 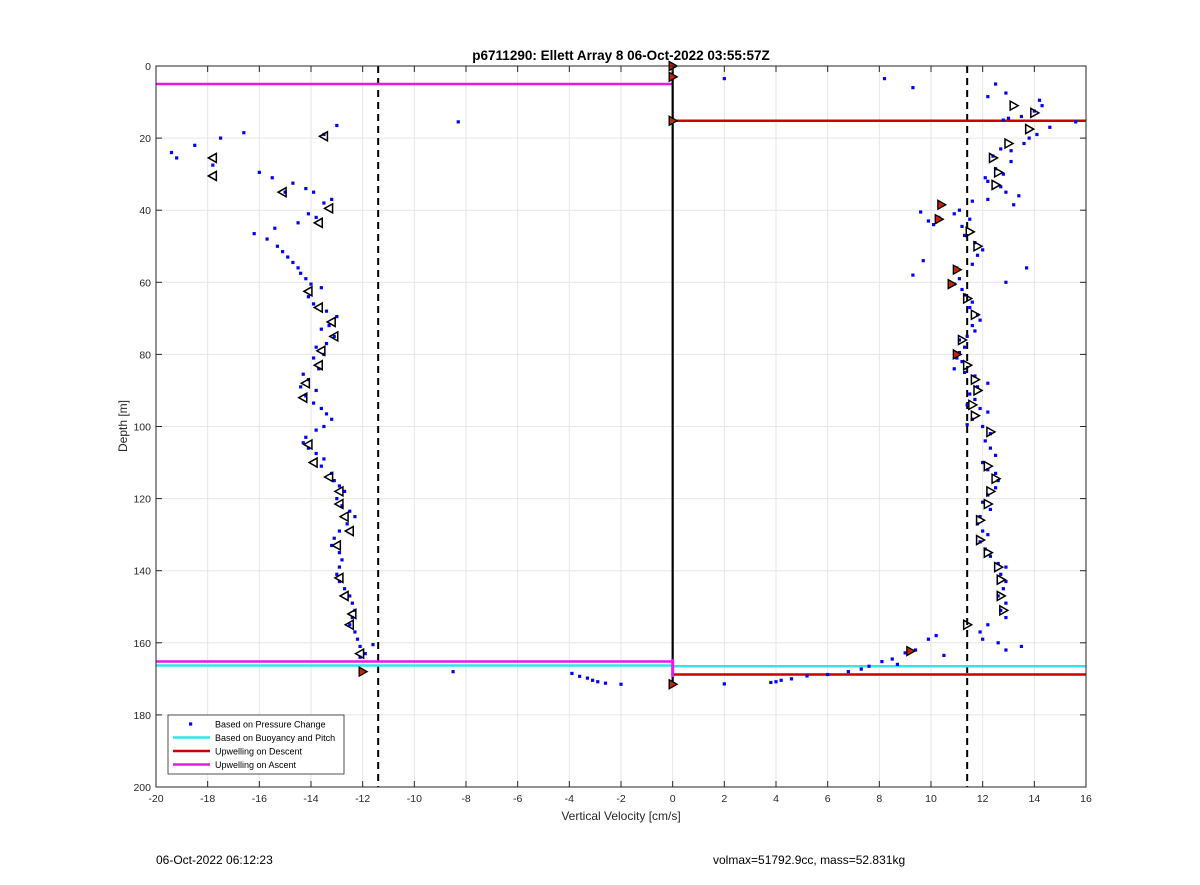 What do you see at coordinates (256, 765) in the screenshot?
I see `legend-label: Upwelling on Ascent` at bounding box center [256, 765].